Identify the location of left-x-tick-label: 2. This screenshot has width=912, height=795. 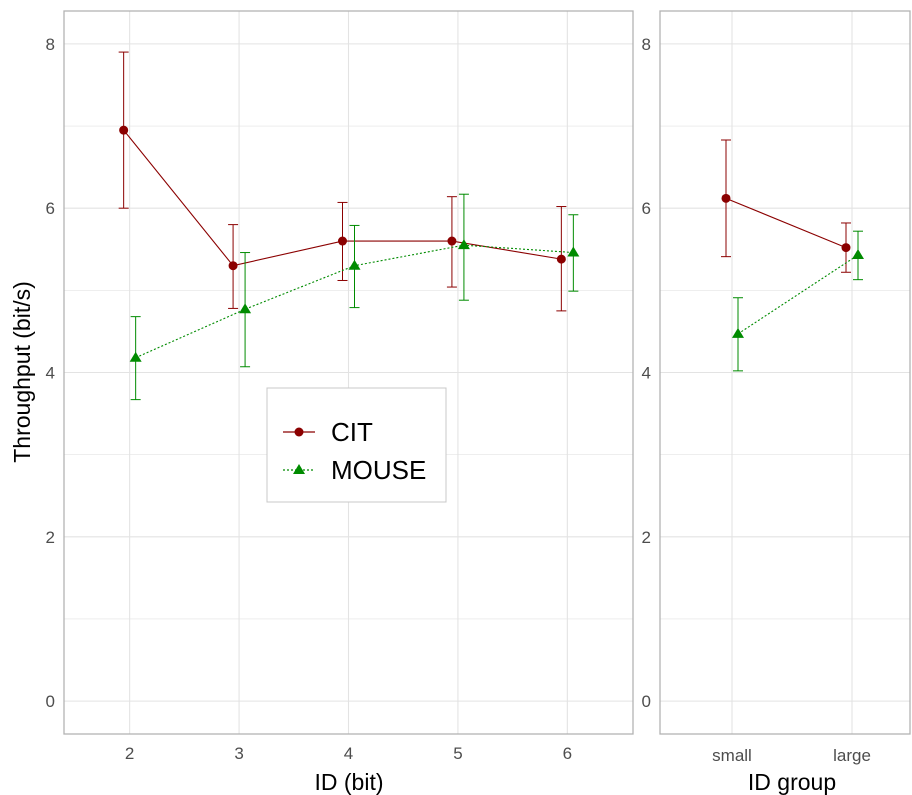
(129, 753).